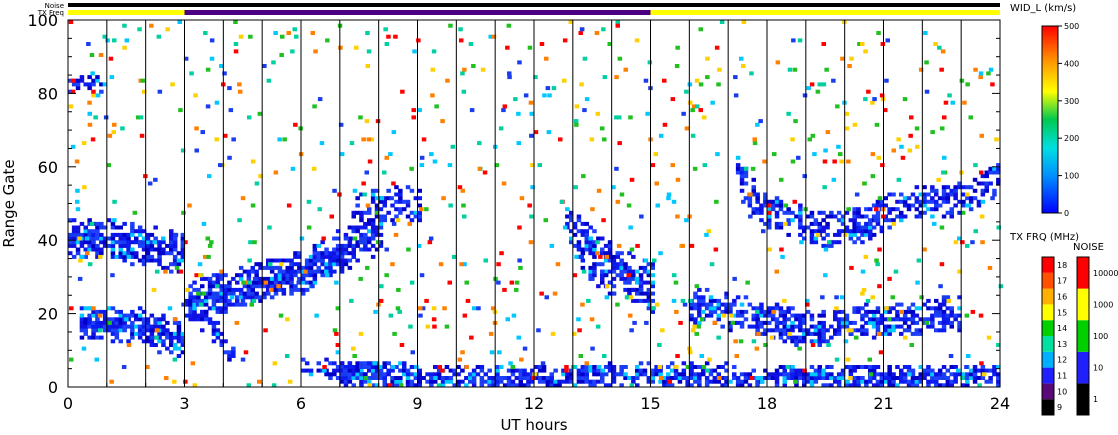  Describe the element at coordinates (1062, 360) in the screenshot. I see `txfreq-colorbar-label: 12` at that location.